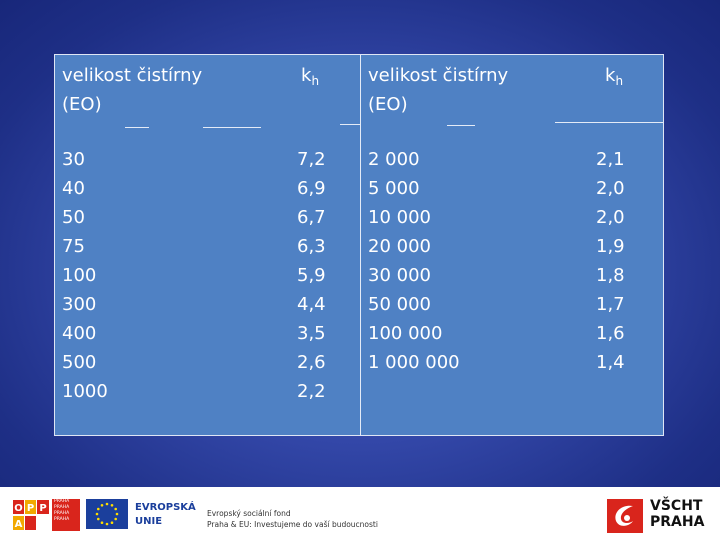  What do you see at coordinates (31, 515) in the screenshot?
I see `opp-logo: O P P A` at bounding box center [31, 515].